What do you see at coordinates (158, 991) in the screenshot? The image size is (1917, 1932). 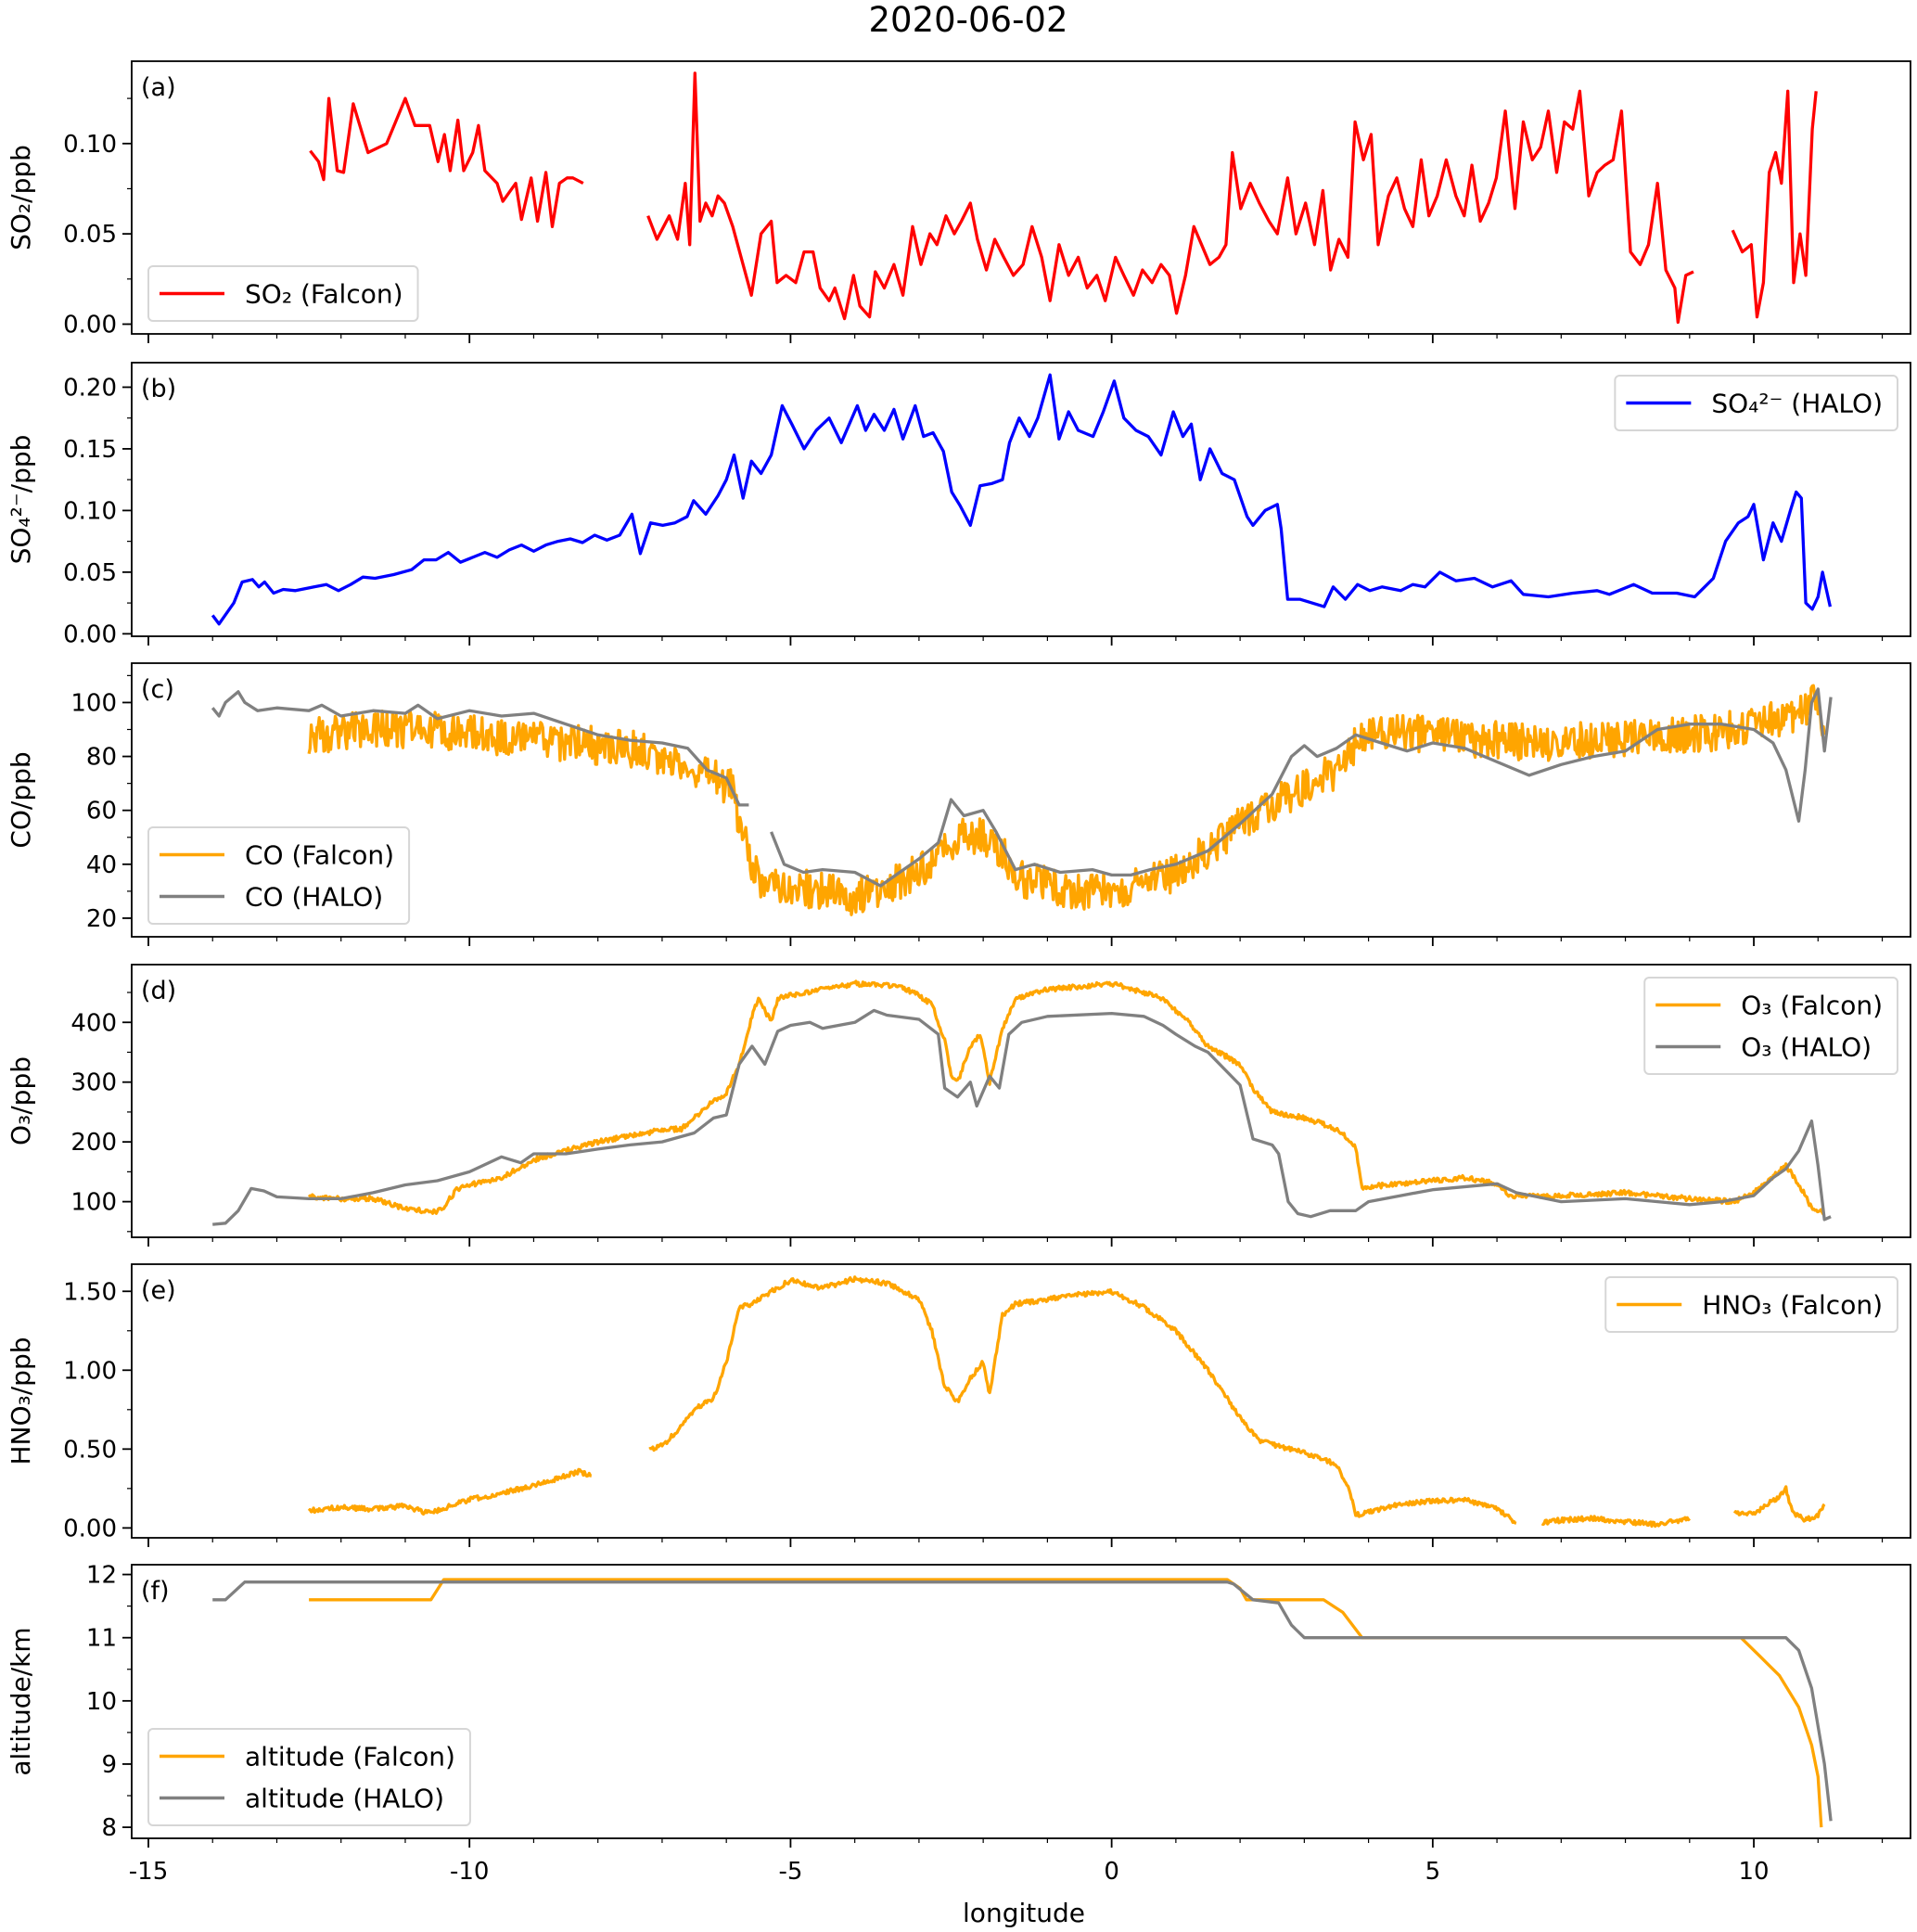 I see `panel-tag: (d)` at bounding box center [158, 991].